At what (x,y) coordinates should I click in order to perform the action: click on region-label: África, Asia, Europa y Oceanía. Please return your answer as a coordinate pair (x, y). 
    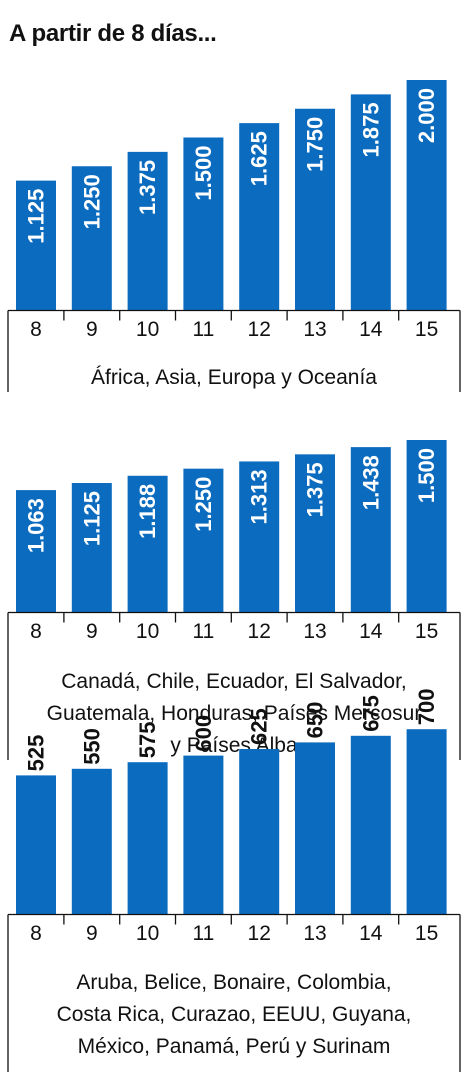
    Looking at the image, I should click on (234, 377).